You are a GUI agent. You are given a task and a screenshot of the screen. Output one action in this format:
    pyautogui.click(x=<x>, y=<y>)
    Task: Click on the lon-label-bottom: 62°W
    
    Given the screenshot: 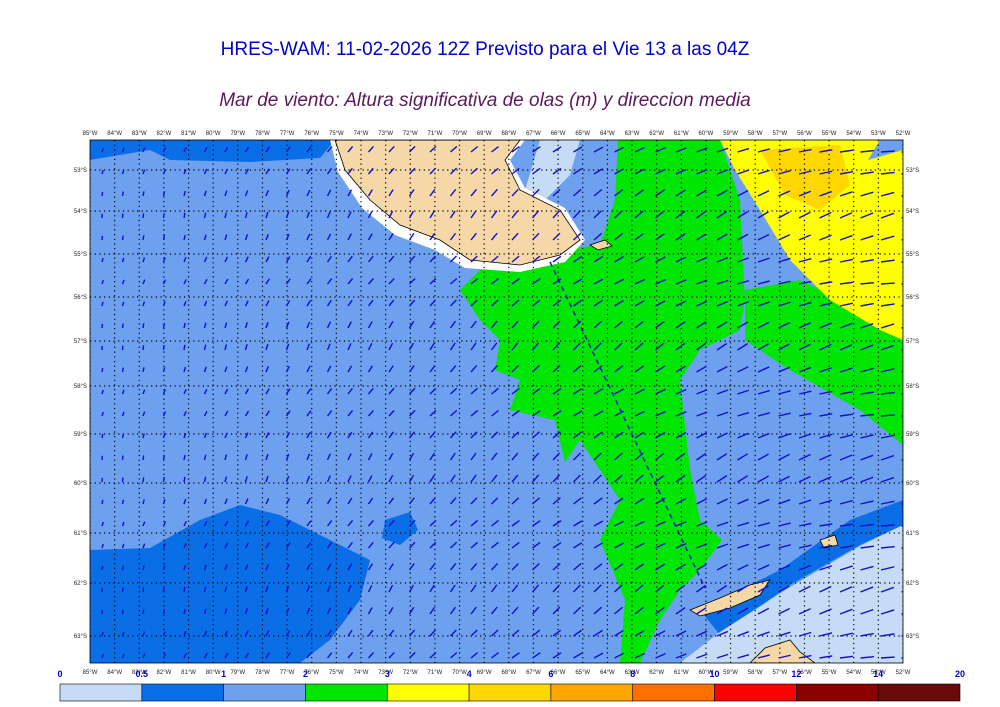 What is the action you would take?
    pyautogui.click(x=656, y=673)
    